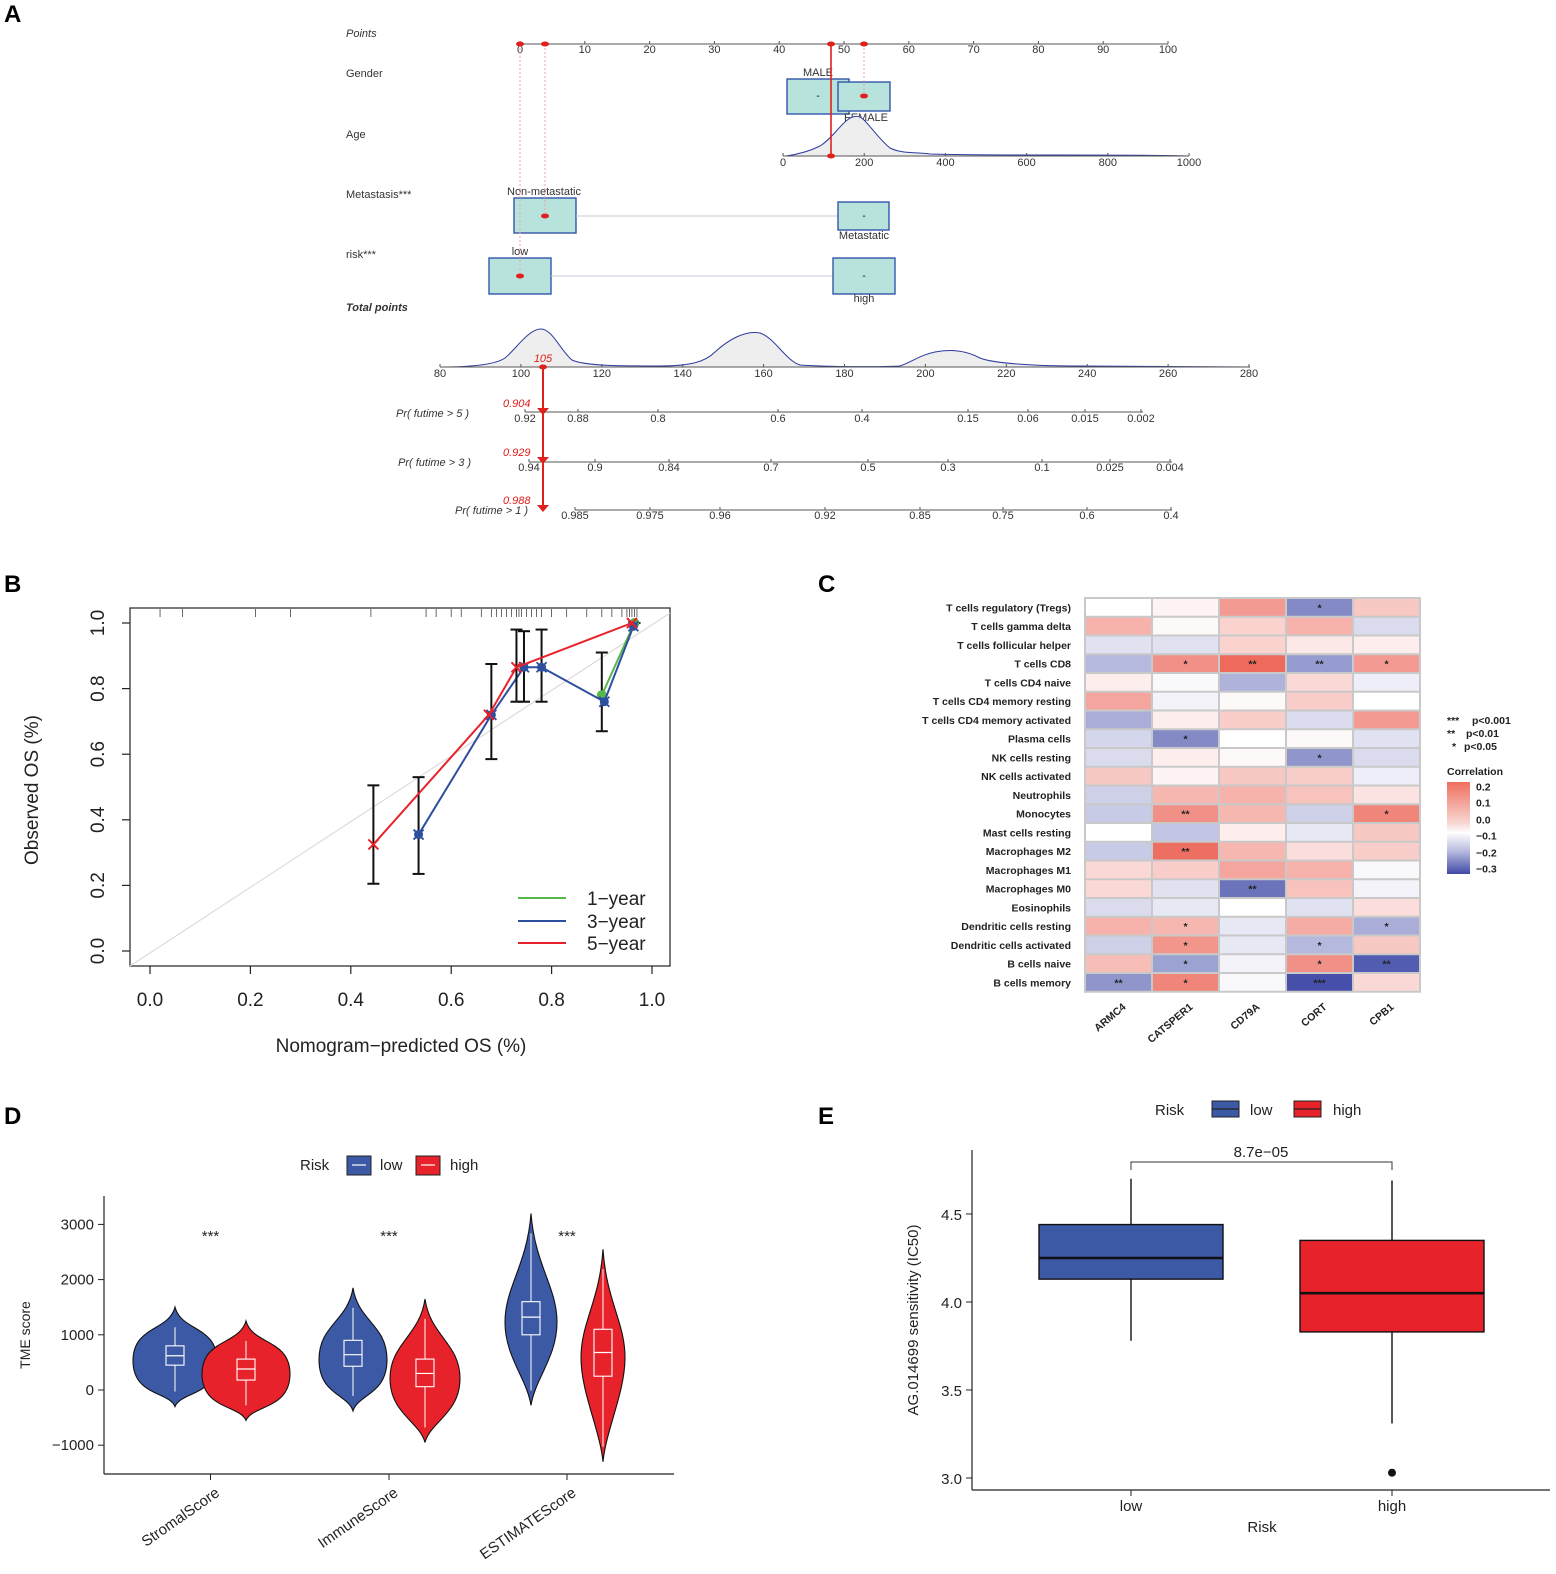 Image resolution: width=1556 pixels, height=1574 pixels. Describe the element at coordinates (1261, 1327) in the screenshot. I see `boxes` at that location.